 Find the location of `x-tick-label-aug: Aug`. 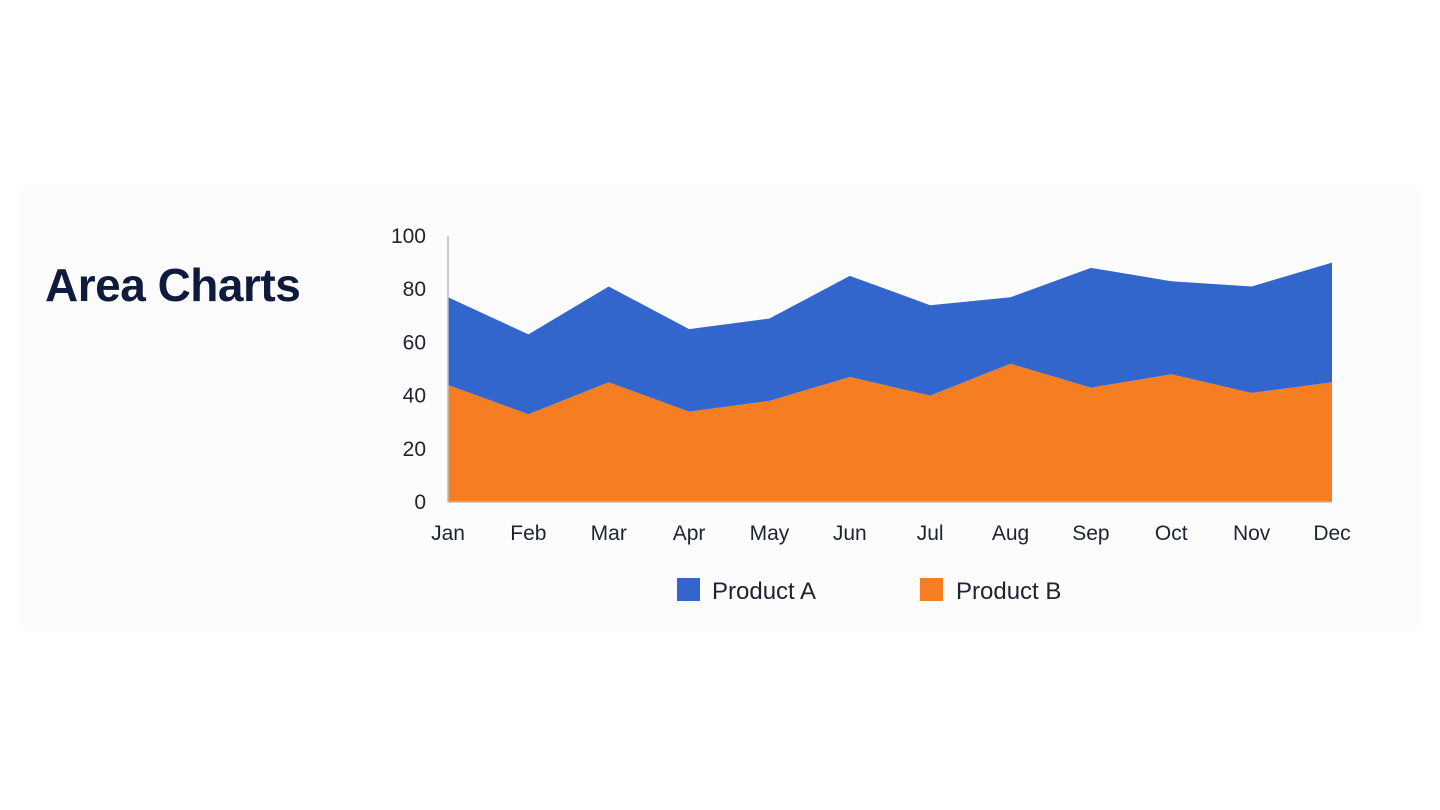

x-tick-label-aug: Aug is located at coordinates (1010, 533).